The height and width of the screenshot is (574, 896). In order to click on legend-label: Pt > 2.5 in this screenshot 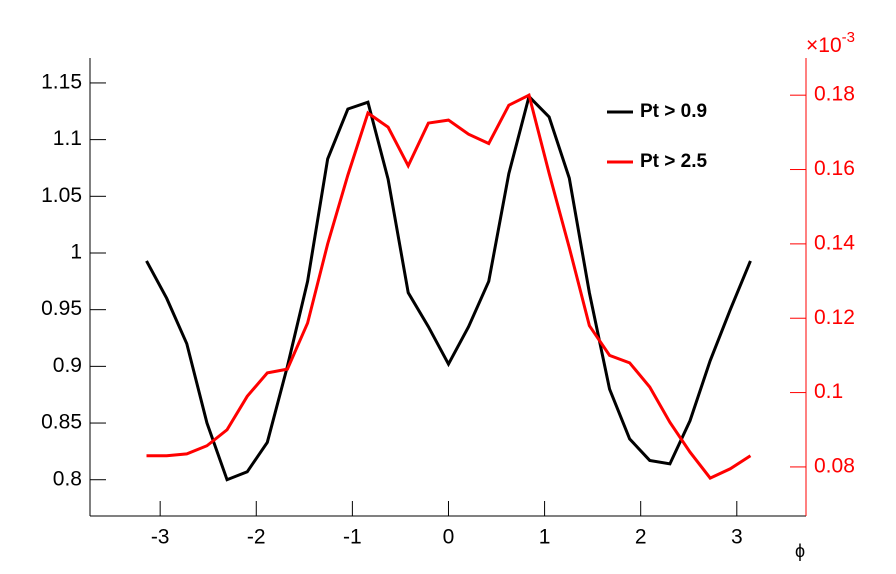, I will do `click(673, 161)`.